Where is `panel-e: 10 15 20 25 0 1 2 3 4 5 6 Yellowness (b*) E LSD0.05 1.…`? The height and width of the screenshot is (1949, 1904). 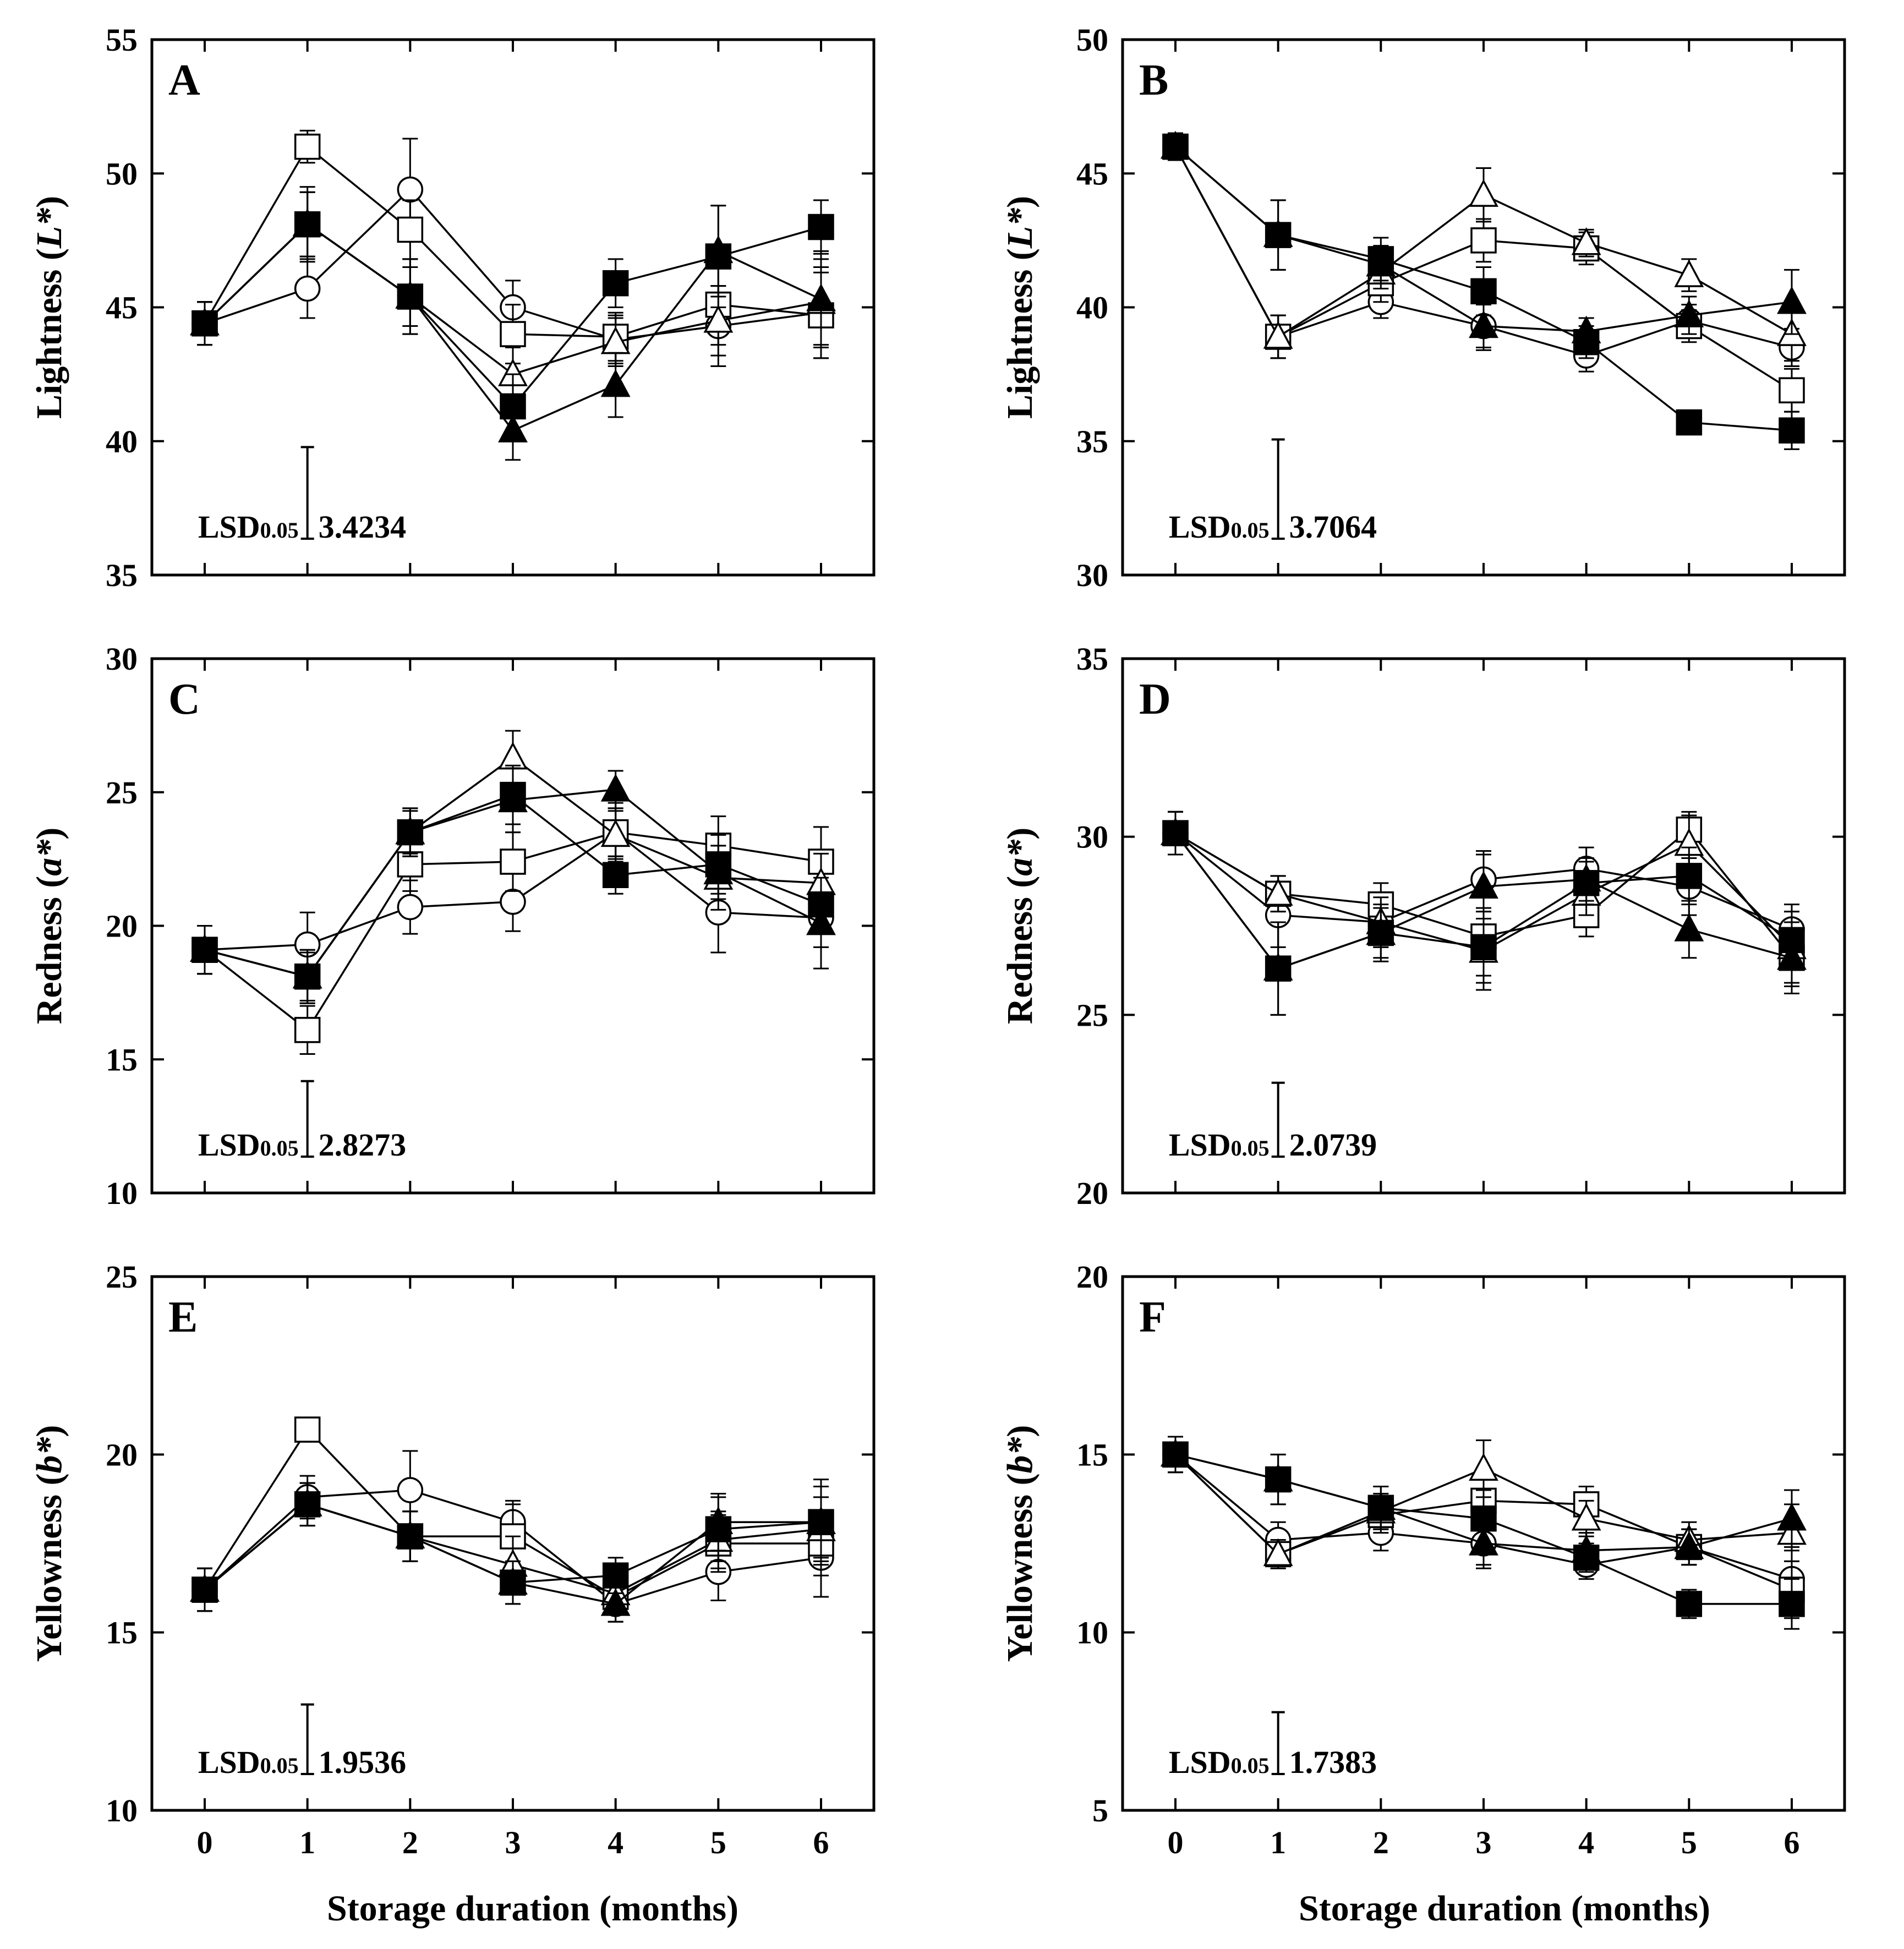 panel-e: 10 15 20 25 0 1 2 3 4 5 6 Yellowness (b*) E LSD0.05 1.… is located at coordinates (452, 1559).